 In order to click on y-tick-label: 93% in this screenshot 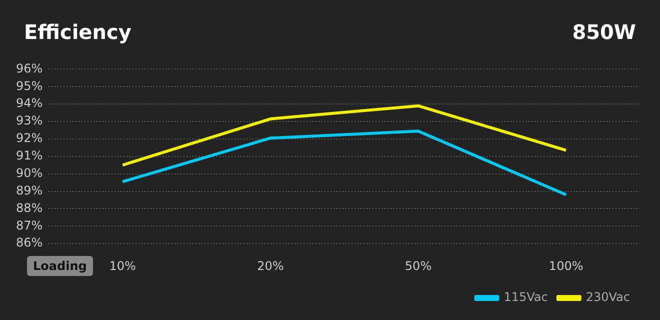, I will do `click(29, 121)`.